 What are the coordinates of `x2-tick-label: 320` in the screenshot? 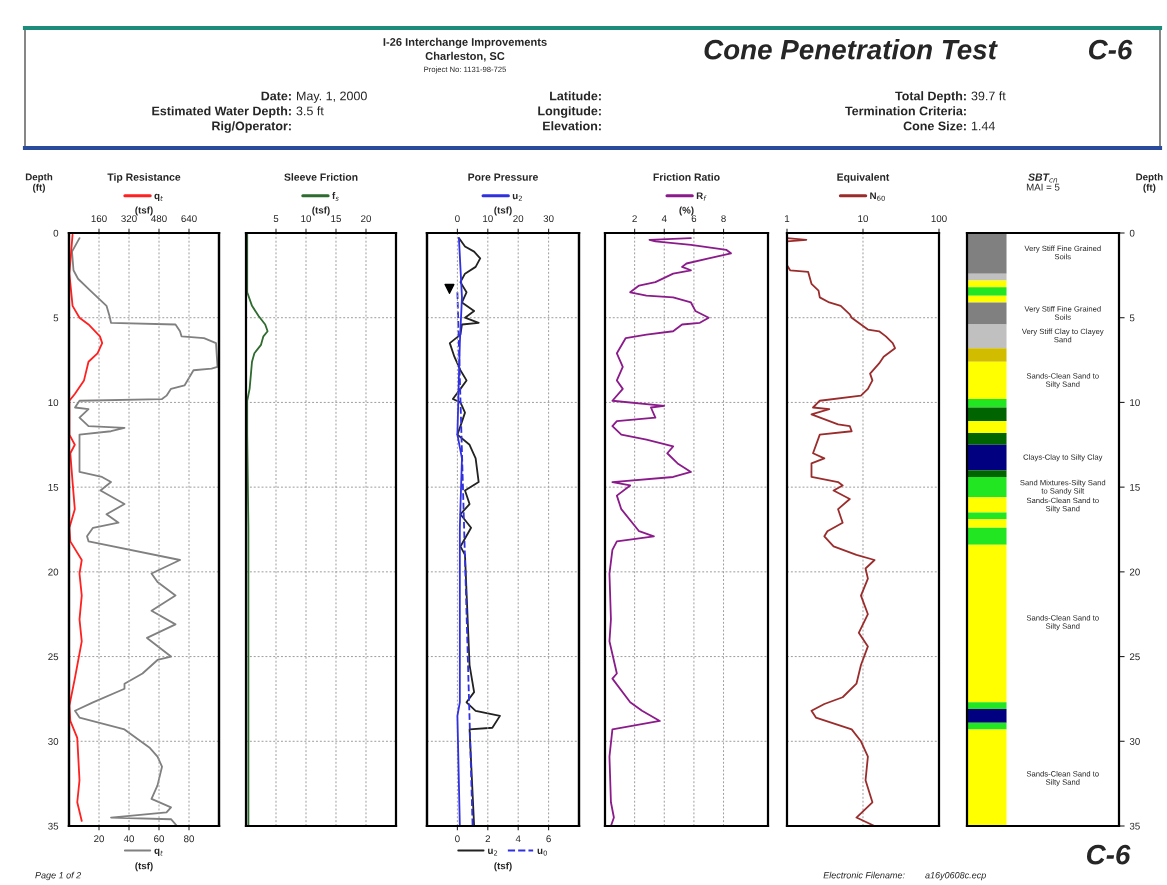 It's located at (129, 219).